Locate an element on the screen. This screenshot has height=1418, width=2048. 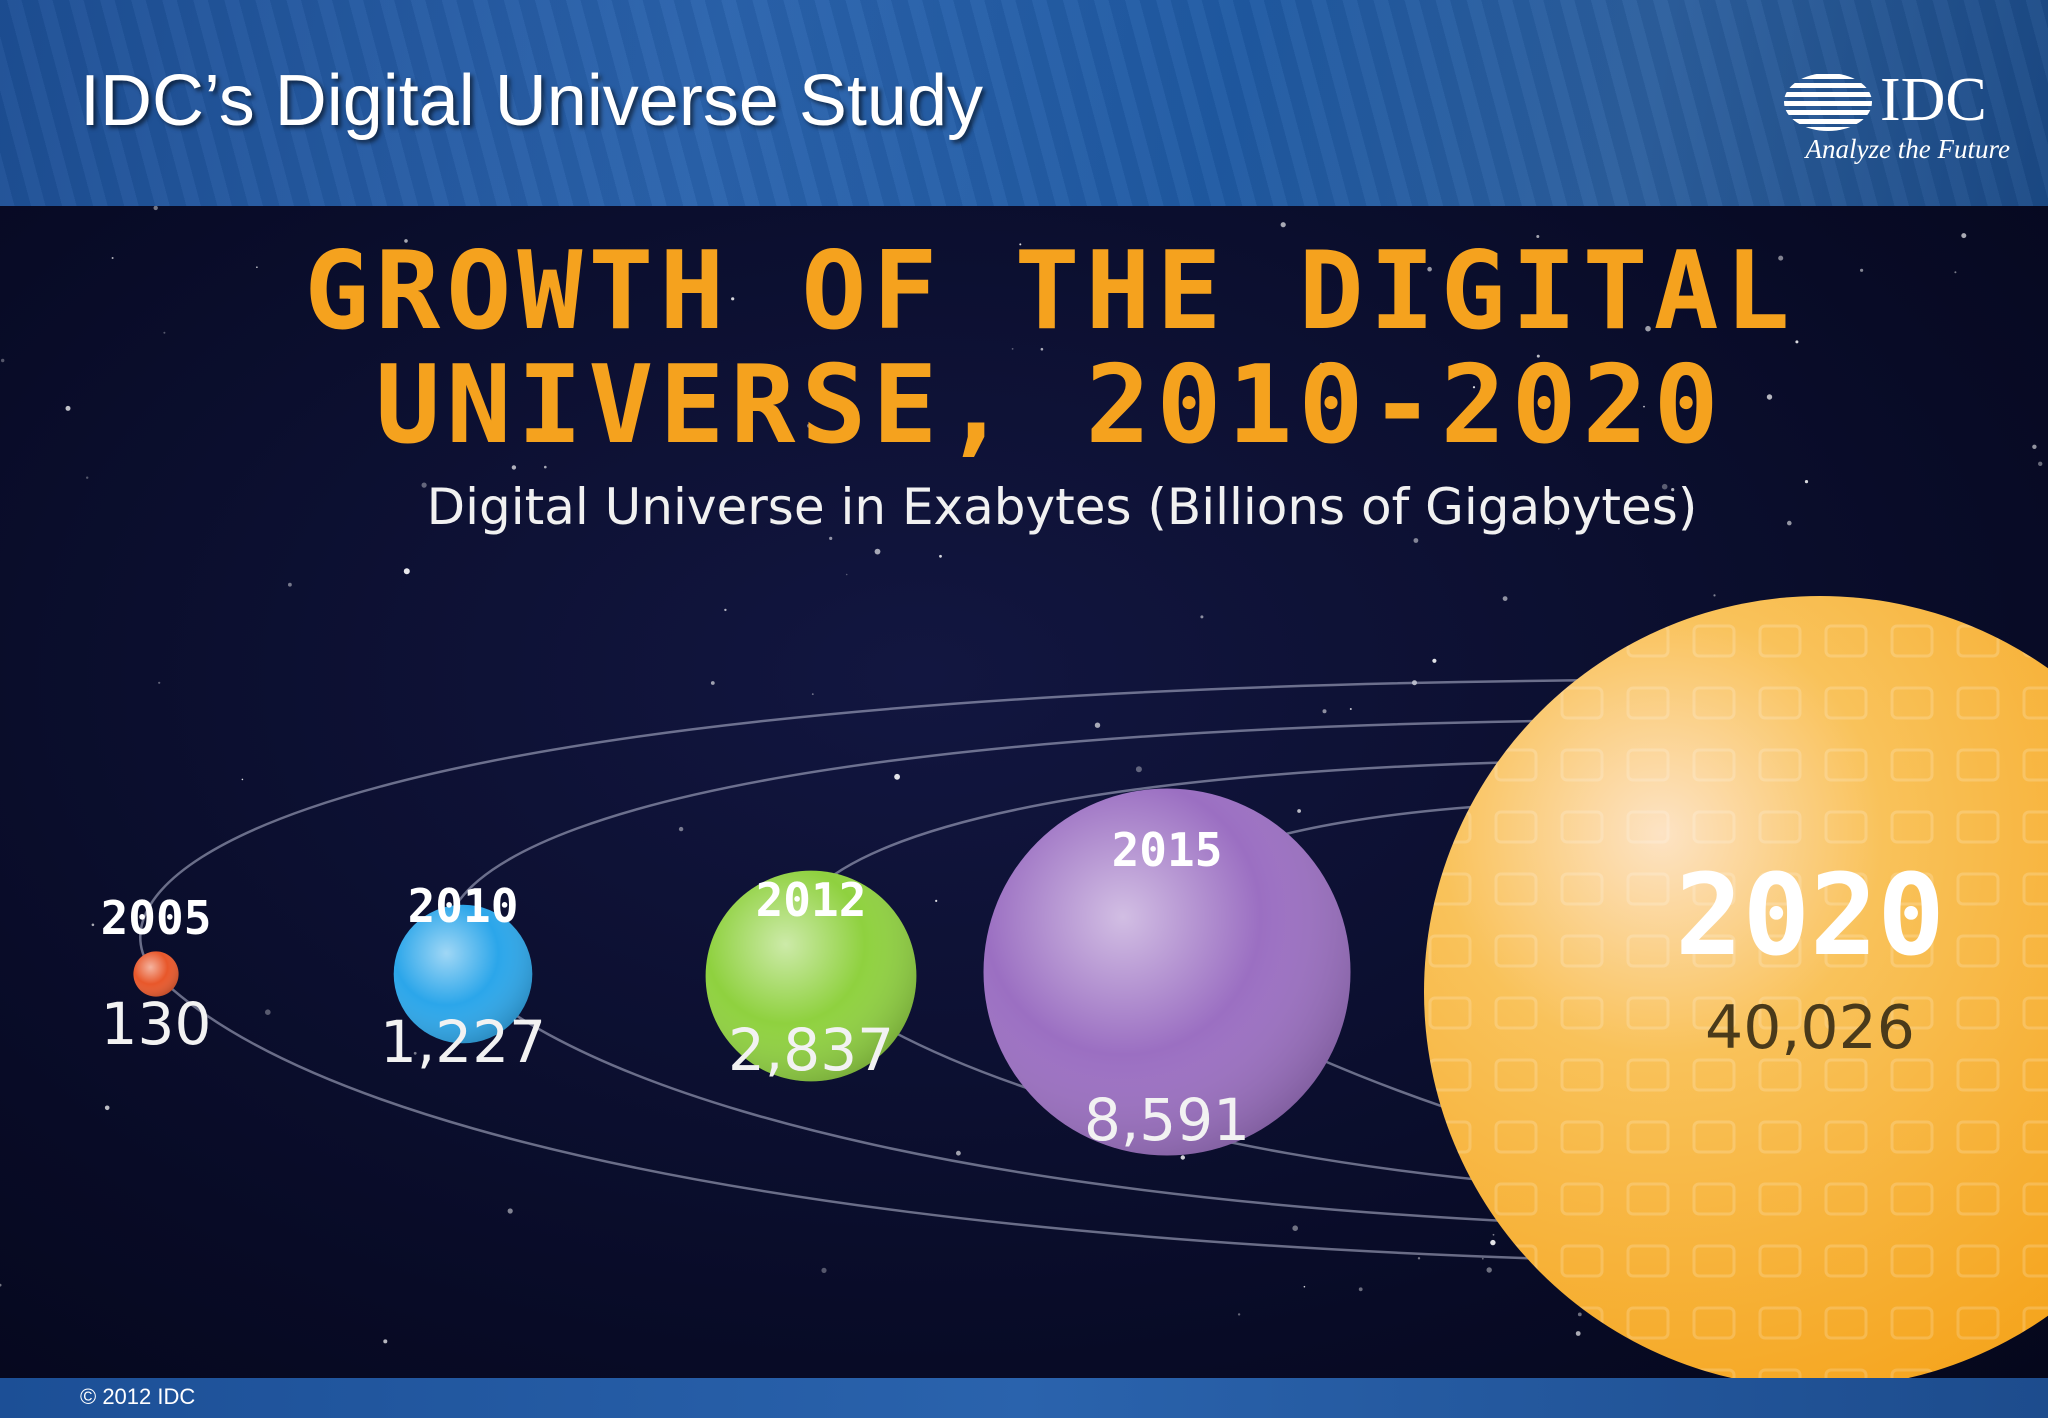
year-label-2015: 2015 is located at coordinates (1167, 850).